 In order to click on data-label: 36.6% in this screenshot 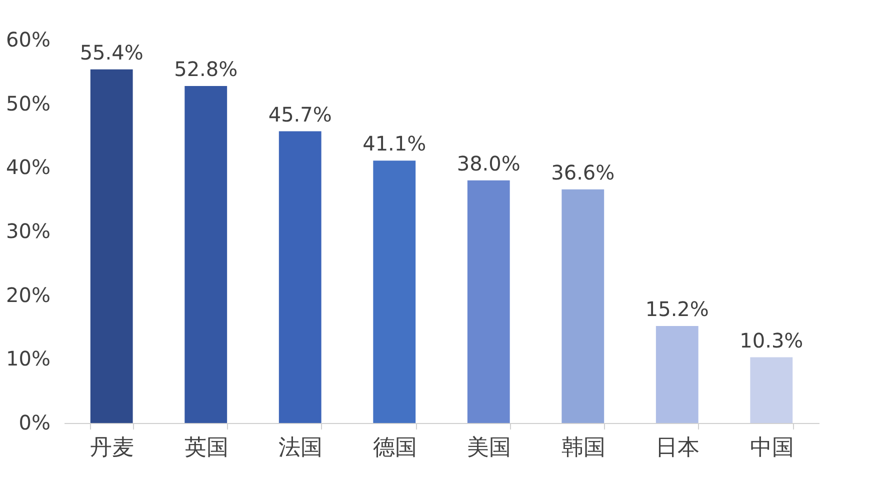, I will do `click(583, 172)`.